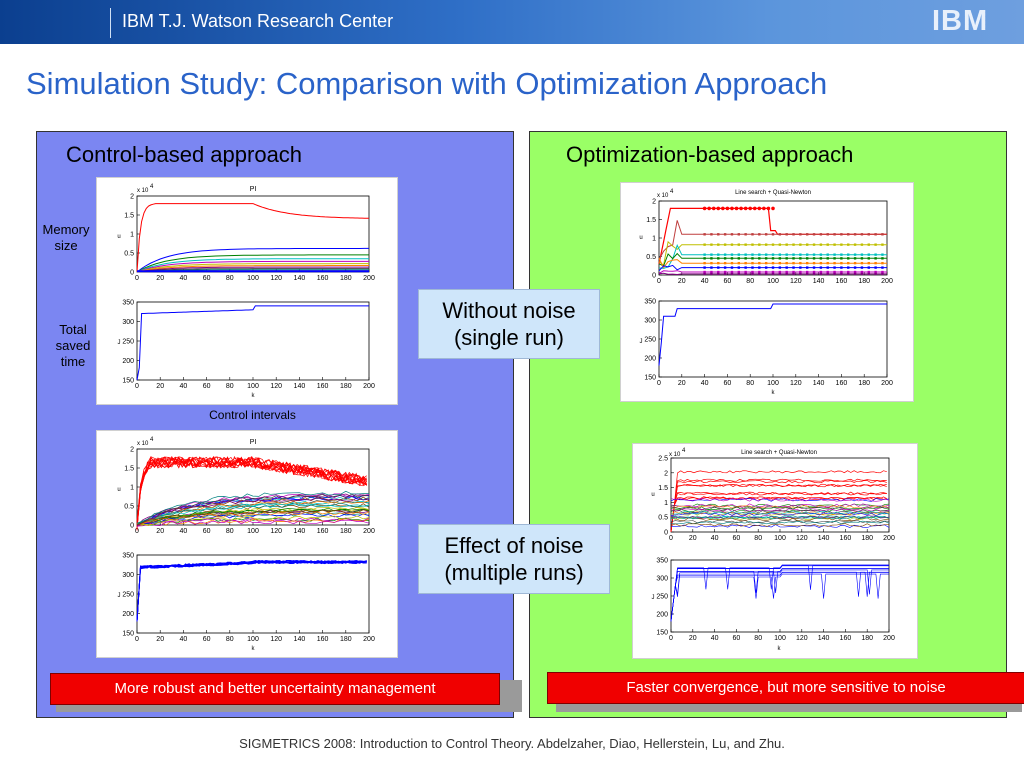  What do you see at coordinates (323, 639) in the screenshot?
I see `plot-b-bottom-xtick-label: 160` at bounding box center [323, 639].